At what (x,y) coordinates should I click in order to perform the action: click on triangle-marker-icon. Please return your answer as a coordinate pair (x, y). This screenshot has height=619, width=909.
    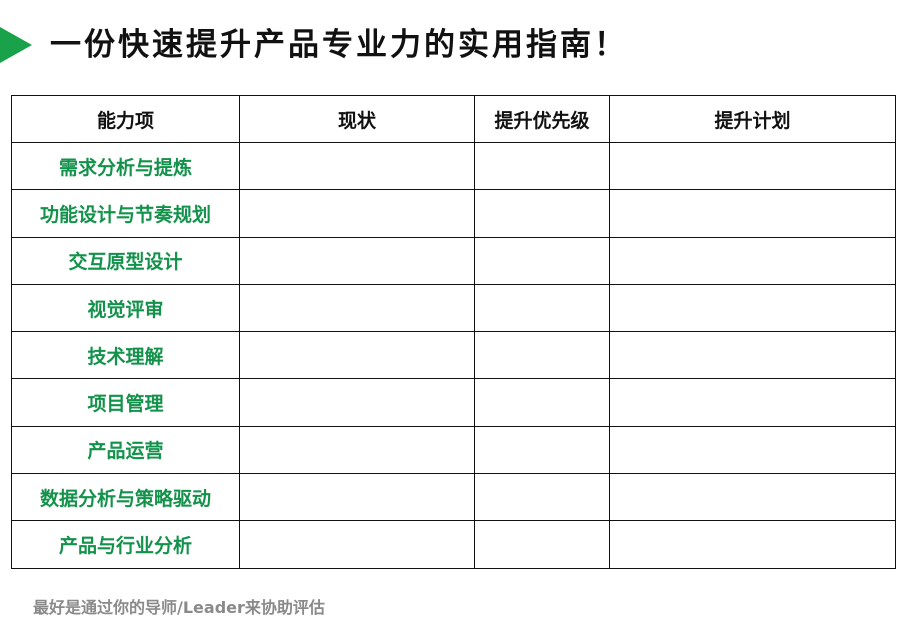
    Looking at the image, I should click on (16, 45).